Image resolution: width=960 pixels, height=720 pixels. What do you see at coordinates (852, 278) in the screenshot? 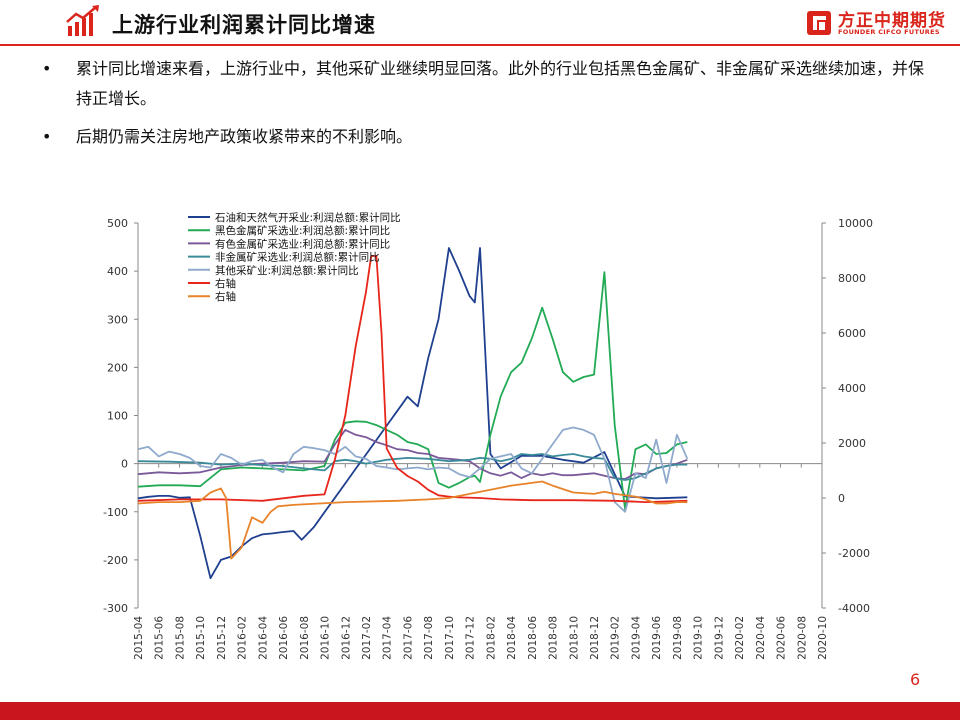
I see `y-right-tick-label: 8000` at bounding box center [852, 278].